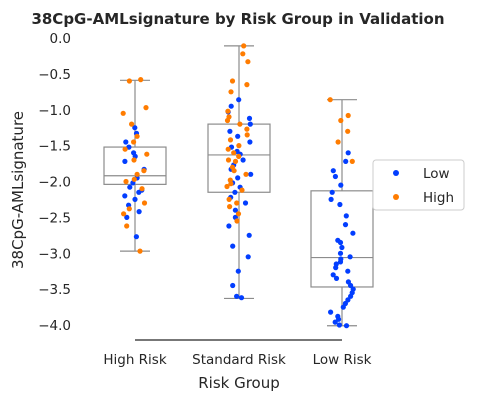  I want to click on legend-label-low: Low, so click(436, 174).